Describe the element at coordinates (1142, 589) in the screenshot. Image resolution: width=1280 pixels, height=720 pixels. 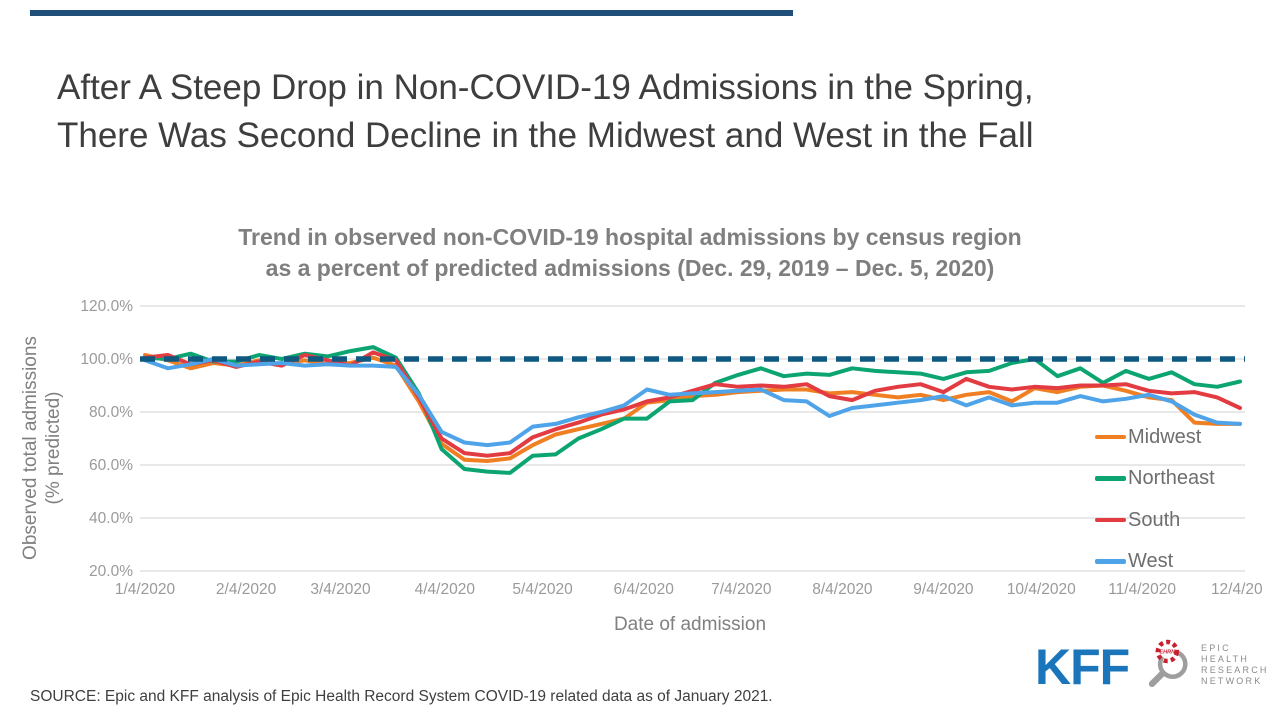
I see `x-tick-label: 11/4/2020` at that location.